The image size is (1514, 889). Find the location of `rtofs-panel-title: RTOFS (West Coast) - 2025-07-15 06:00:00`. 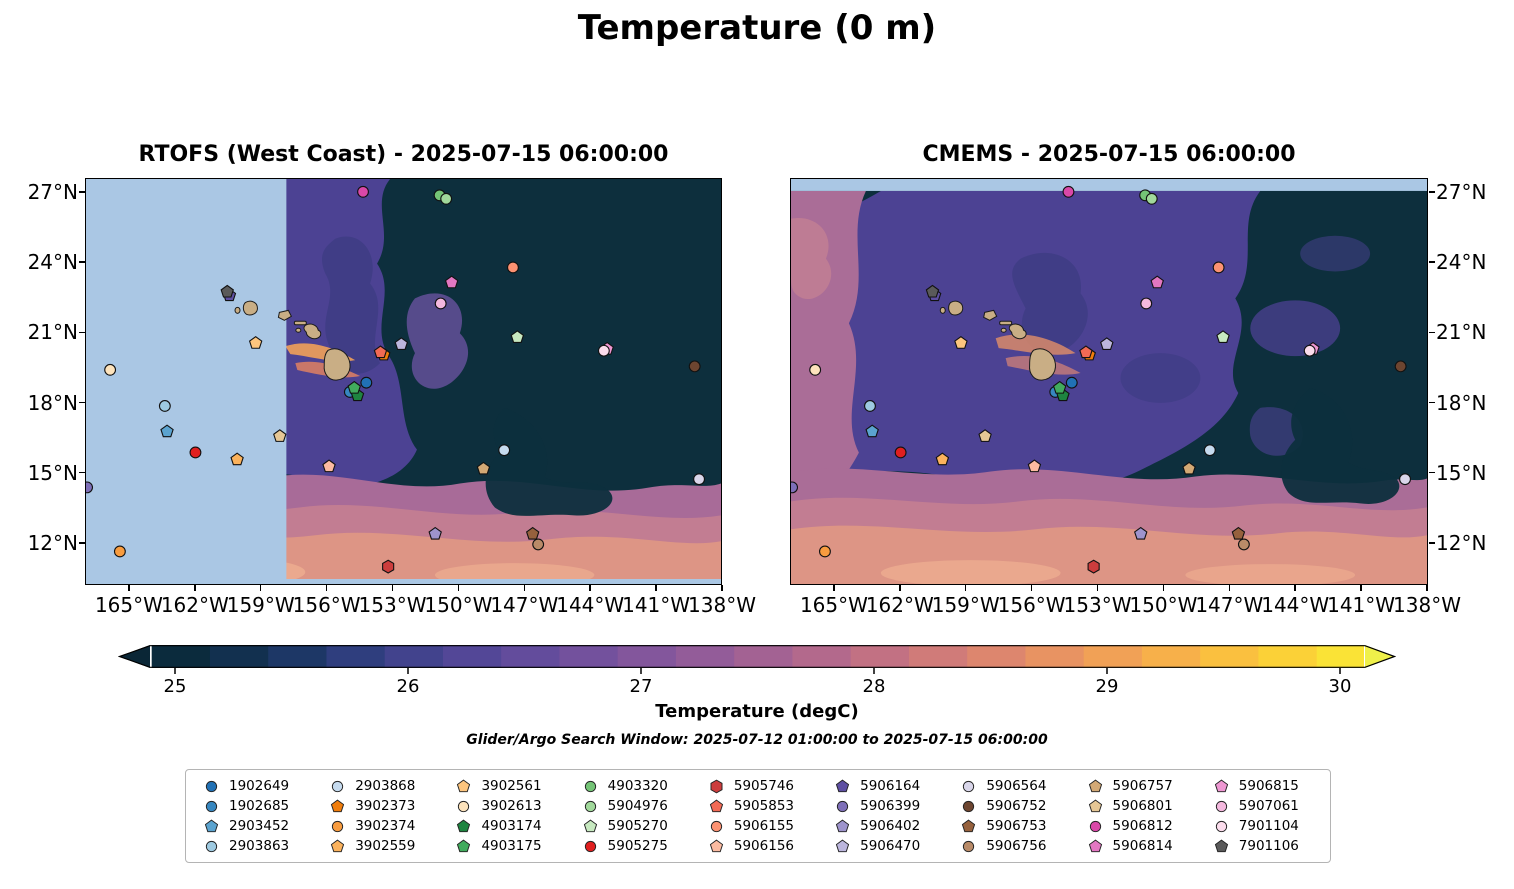

rtofs-panel-title: RTOFS (West Coast) - 2025-07-15 06:00:00 is located at coordinates (403, 154).